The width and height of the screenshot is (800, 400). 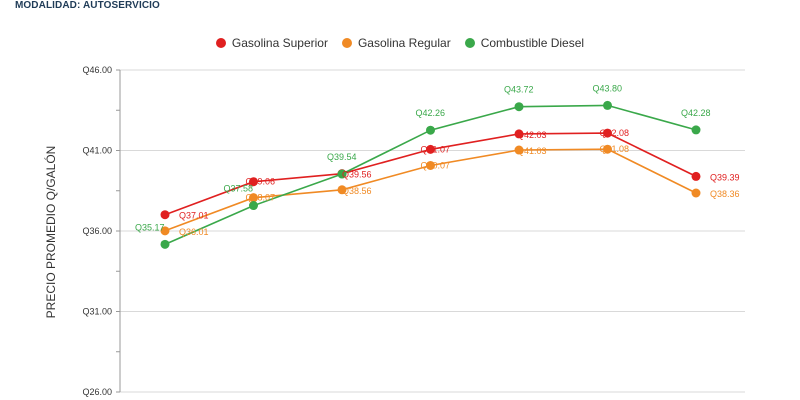 What do you see at coordinates (97, 312) in the screenshot?
I see `y-tick-label: Q31.00` at bounding box center [97, 312].